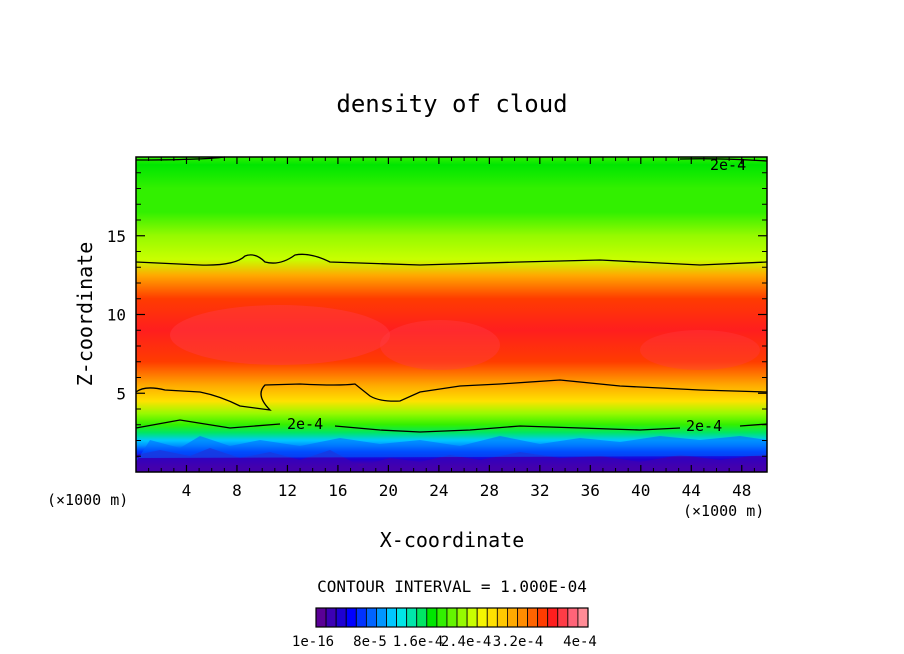 The width and height of the screenshot is (904, 654). I want to click on x-tick-label: 24, so click(438, 490).